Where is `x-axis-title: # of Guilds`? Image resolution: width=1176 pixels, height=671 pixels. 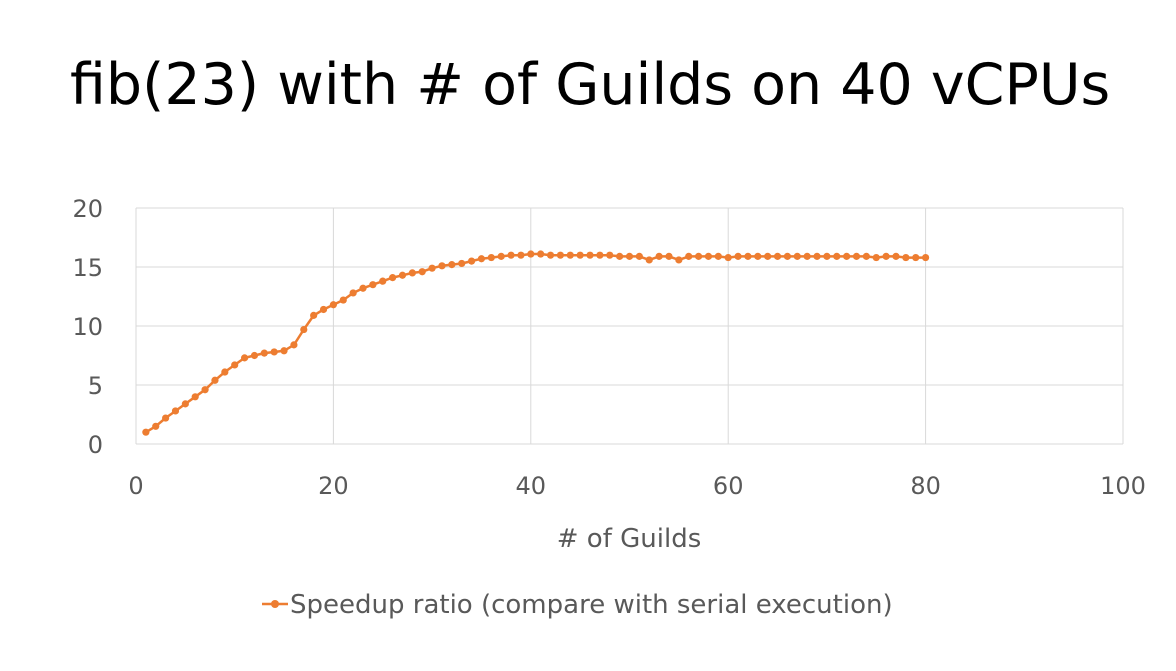 x-axis-title: # of Guilds is located at coordinates (629, 539).